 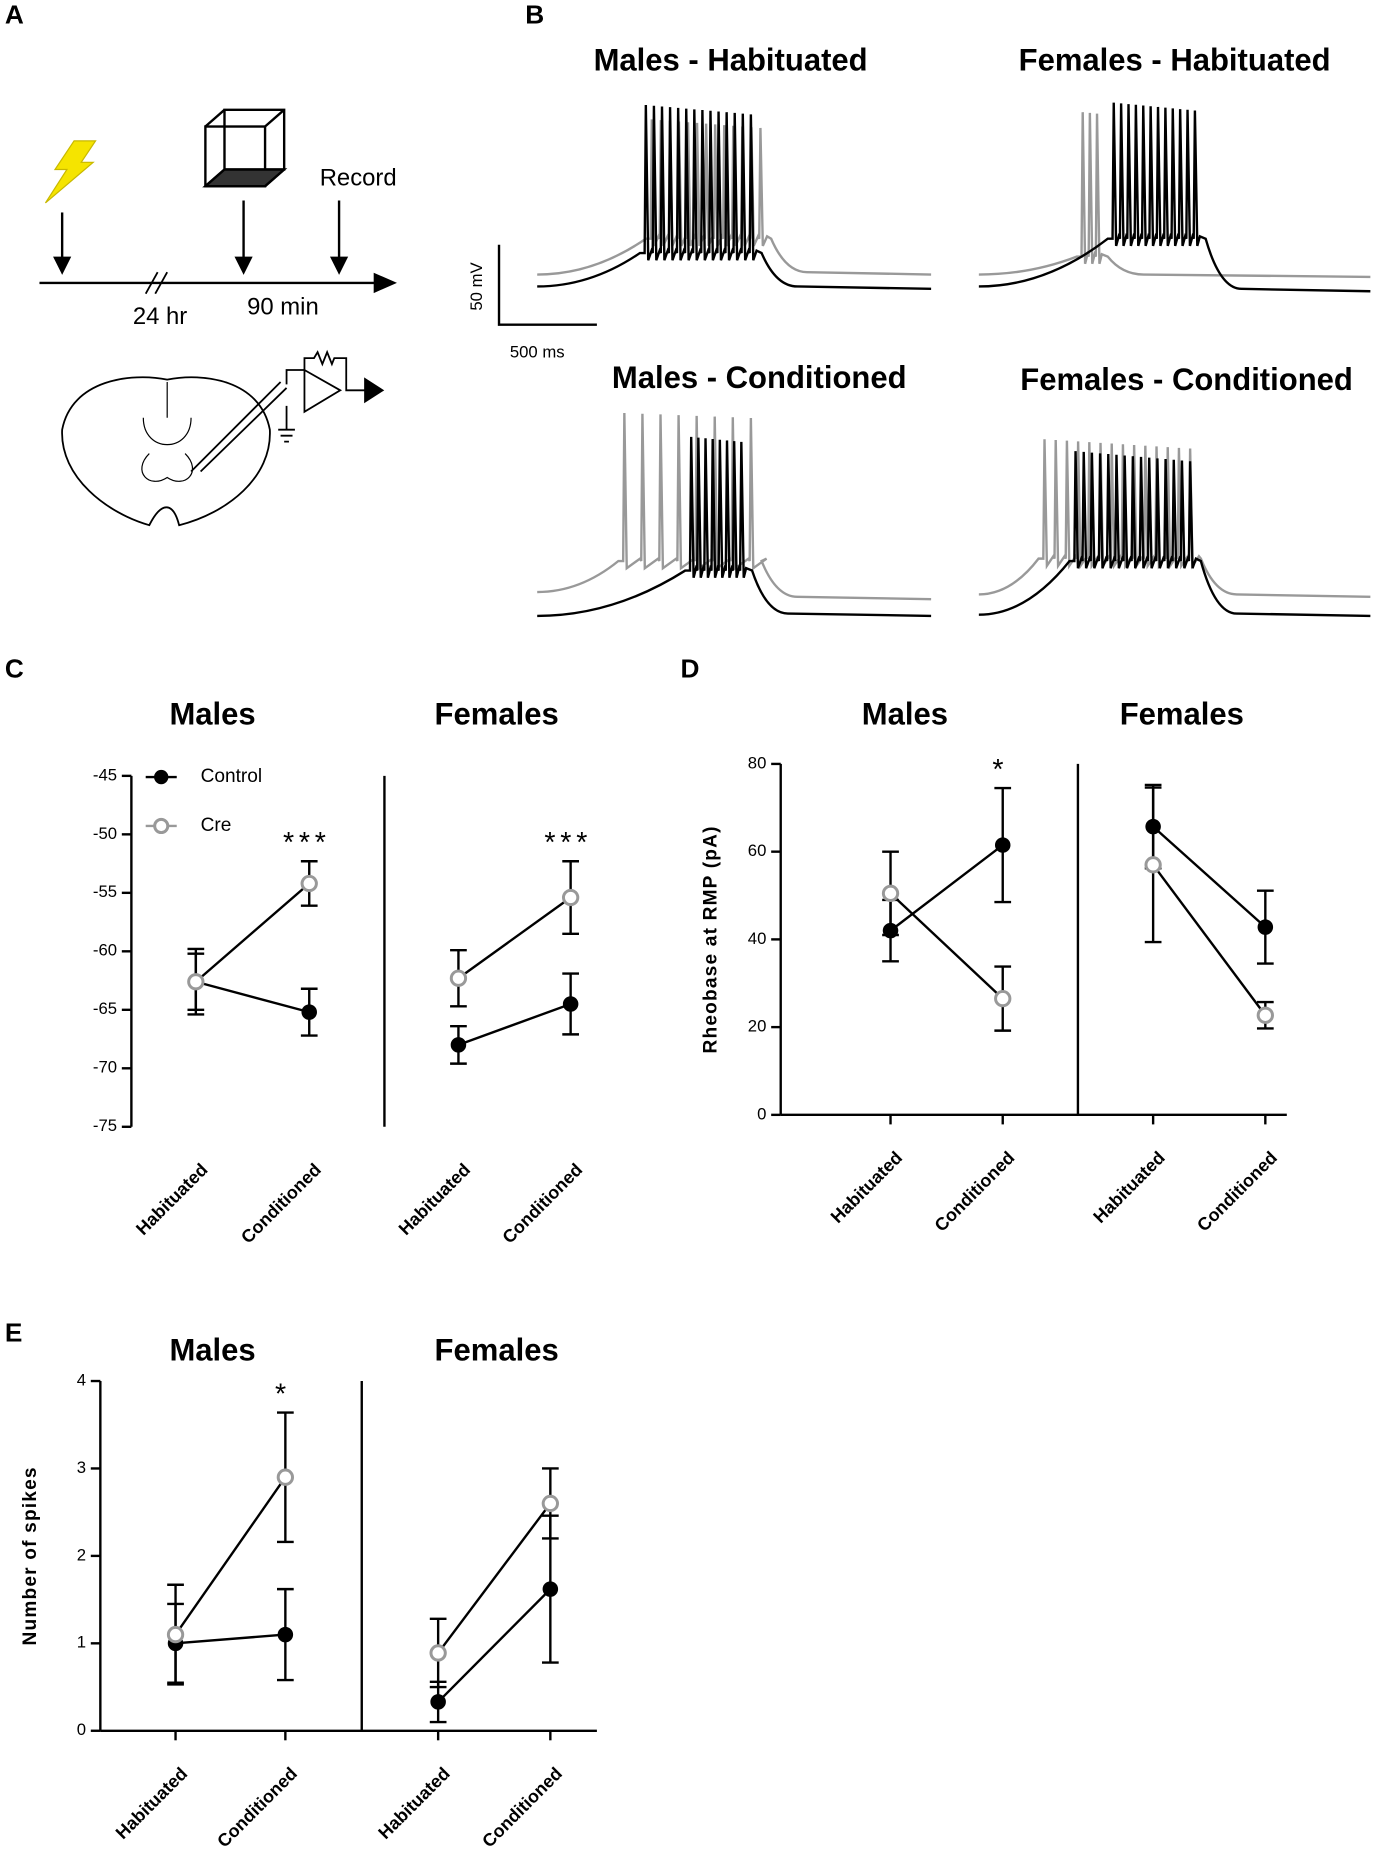 I want to click on label: Record, so click(x=358, y=177).